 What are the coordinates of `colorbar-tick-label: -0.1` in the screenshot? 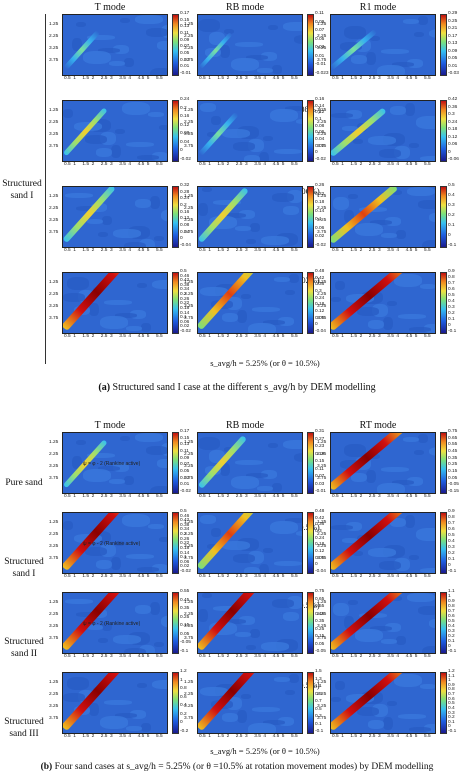 It's located at (184, 651).